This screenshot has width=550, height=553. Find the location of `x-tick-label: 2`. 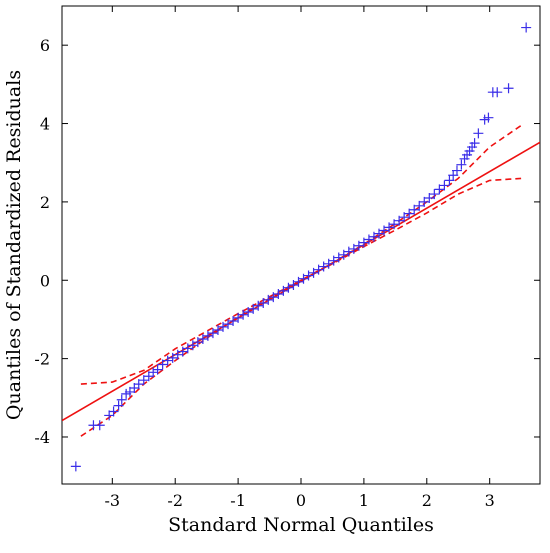

x-tick-label: 2 is located at coordinates (427, 500).